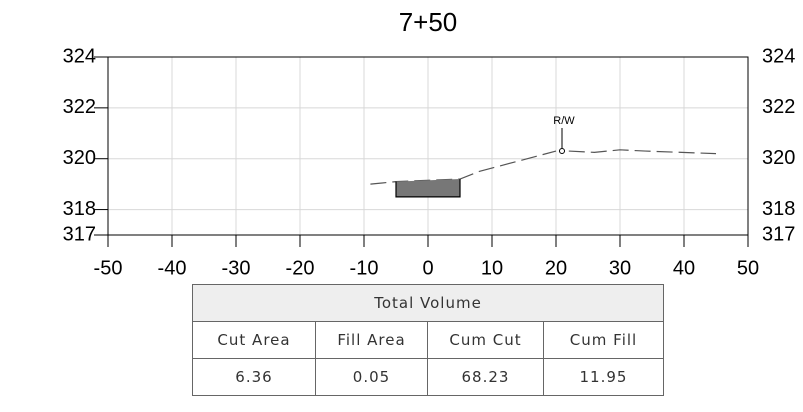 The image size is (803, 412). What do you see at coordinates (684, 268) in the screenshot?
I see `x-tick-label: 40` at bounding box center [684, 268].